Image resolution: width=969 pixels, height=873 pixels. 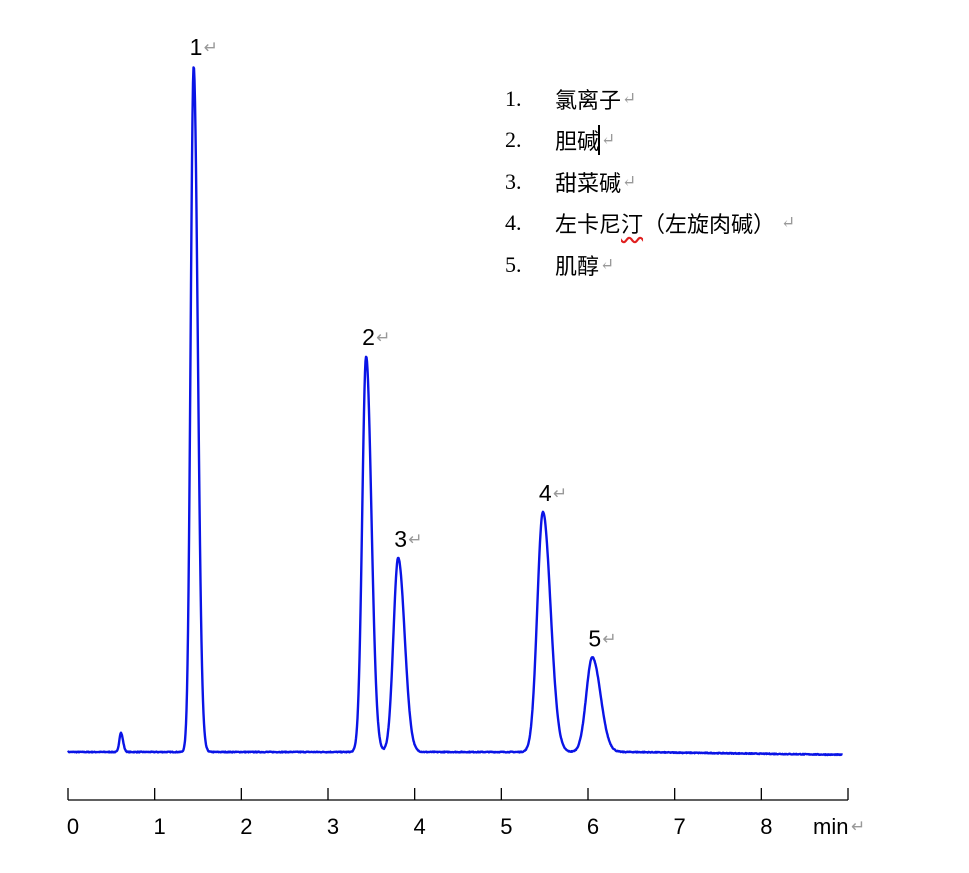 I want to click on x-axis: 0 1 2 3 4 5 6 7 8 min ↵, so click(x=466, y=813).